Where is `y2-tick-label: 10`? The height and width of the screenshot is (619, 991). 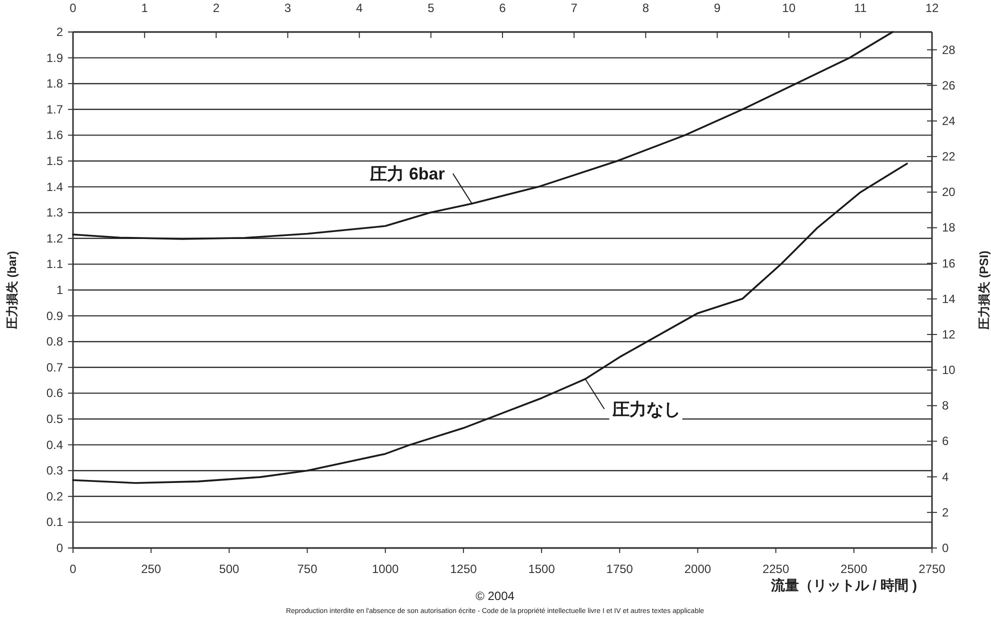 y2-tick-label: 10 is located at coordinates (949, 370).